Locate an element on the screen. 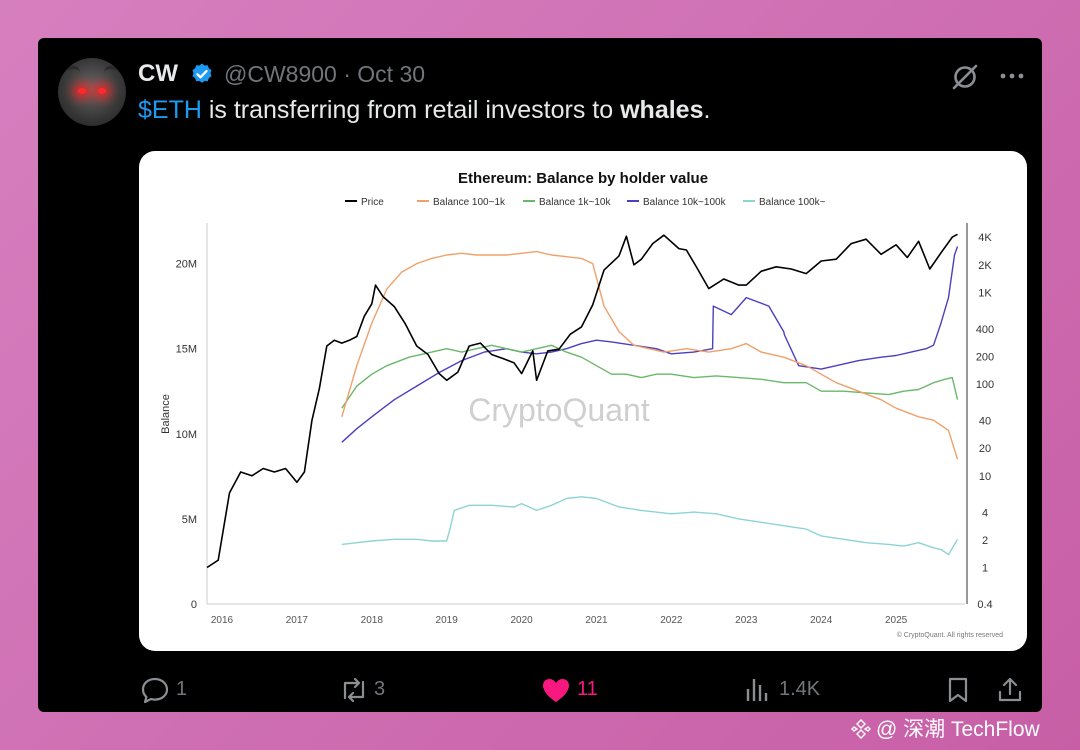  cashtag-link: $ETH is located at coordinates (170, 110).